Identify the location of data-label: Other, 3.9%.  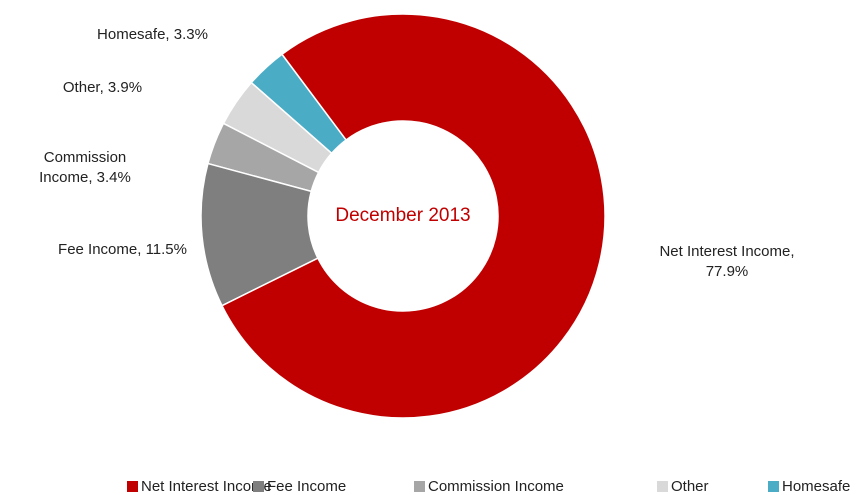
(102, 87).